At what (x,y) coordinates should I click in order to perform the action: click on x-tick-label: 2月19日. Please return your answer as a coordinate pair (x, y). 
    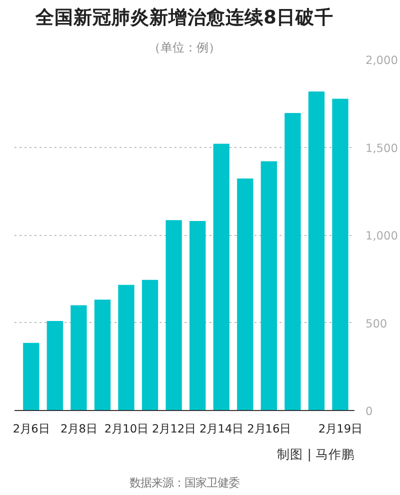
    Looking at the image, I should click on (340, 429).